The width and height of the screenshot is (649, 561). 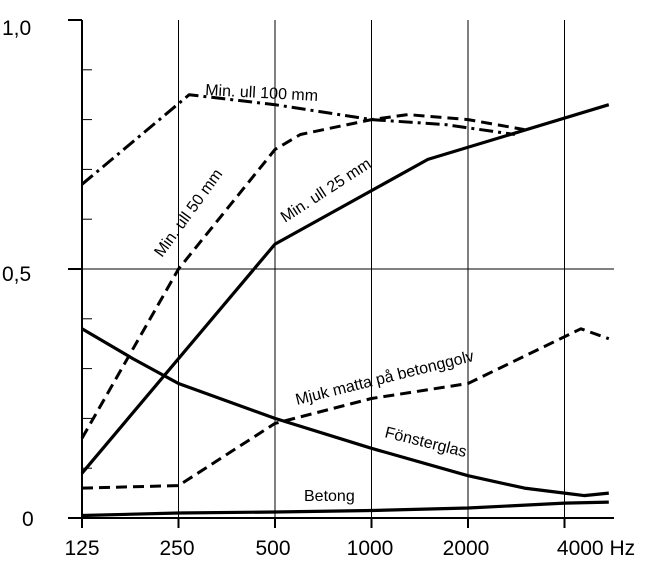 I want to click on series-line-min-ull-100-mm, so click(x=298, y=139).